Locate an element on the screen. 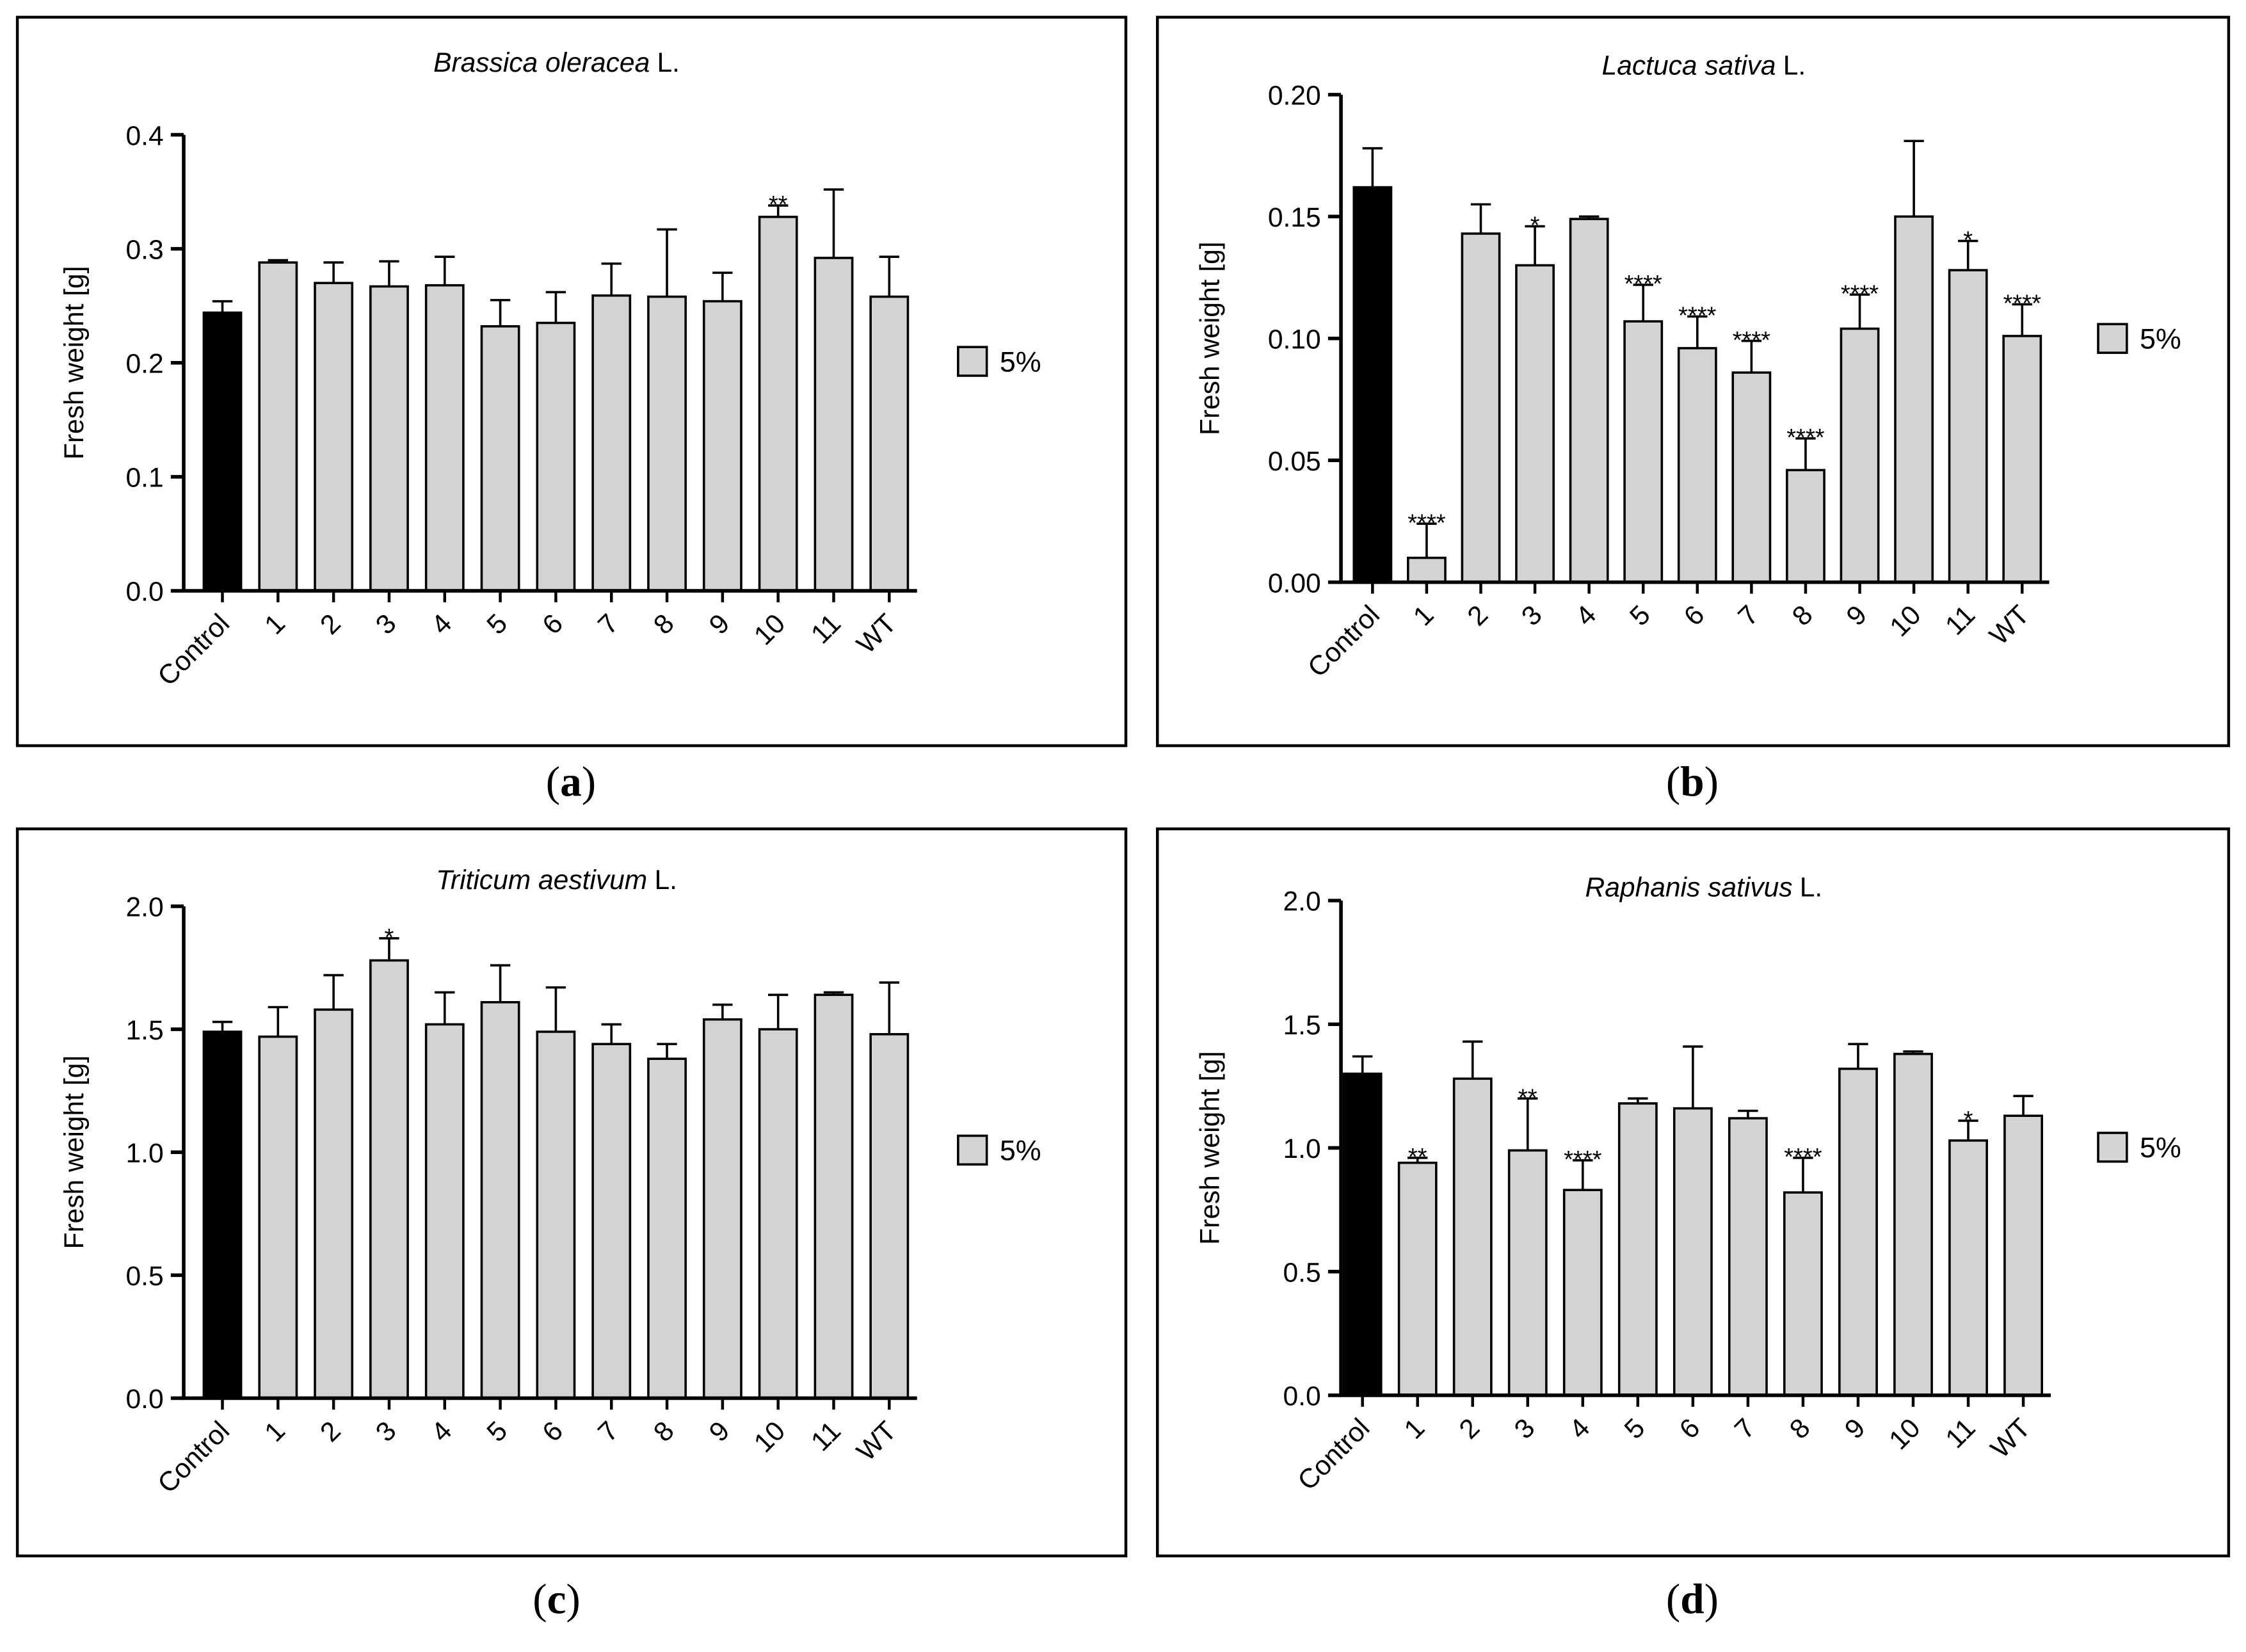 The height and width of the screenshot is (1652, 2246). x-tick-label: 2 is located at coordinates (1477, 616).